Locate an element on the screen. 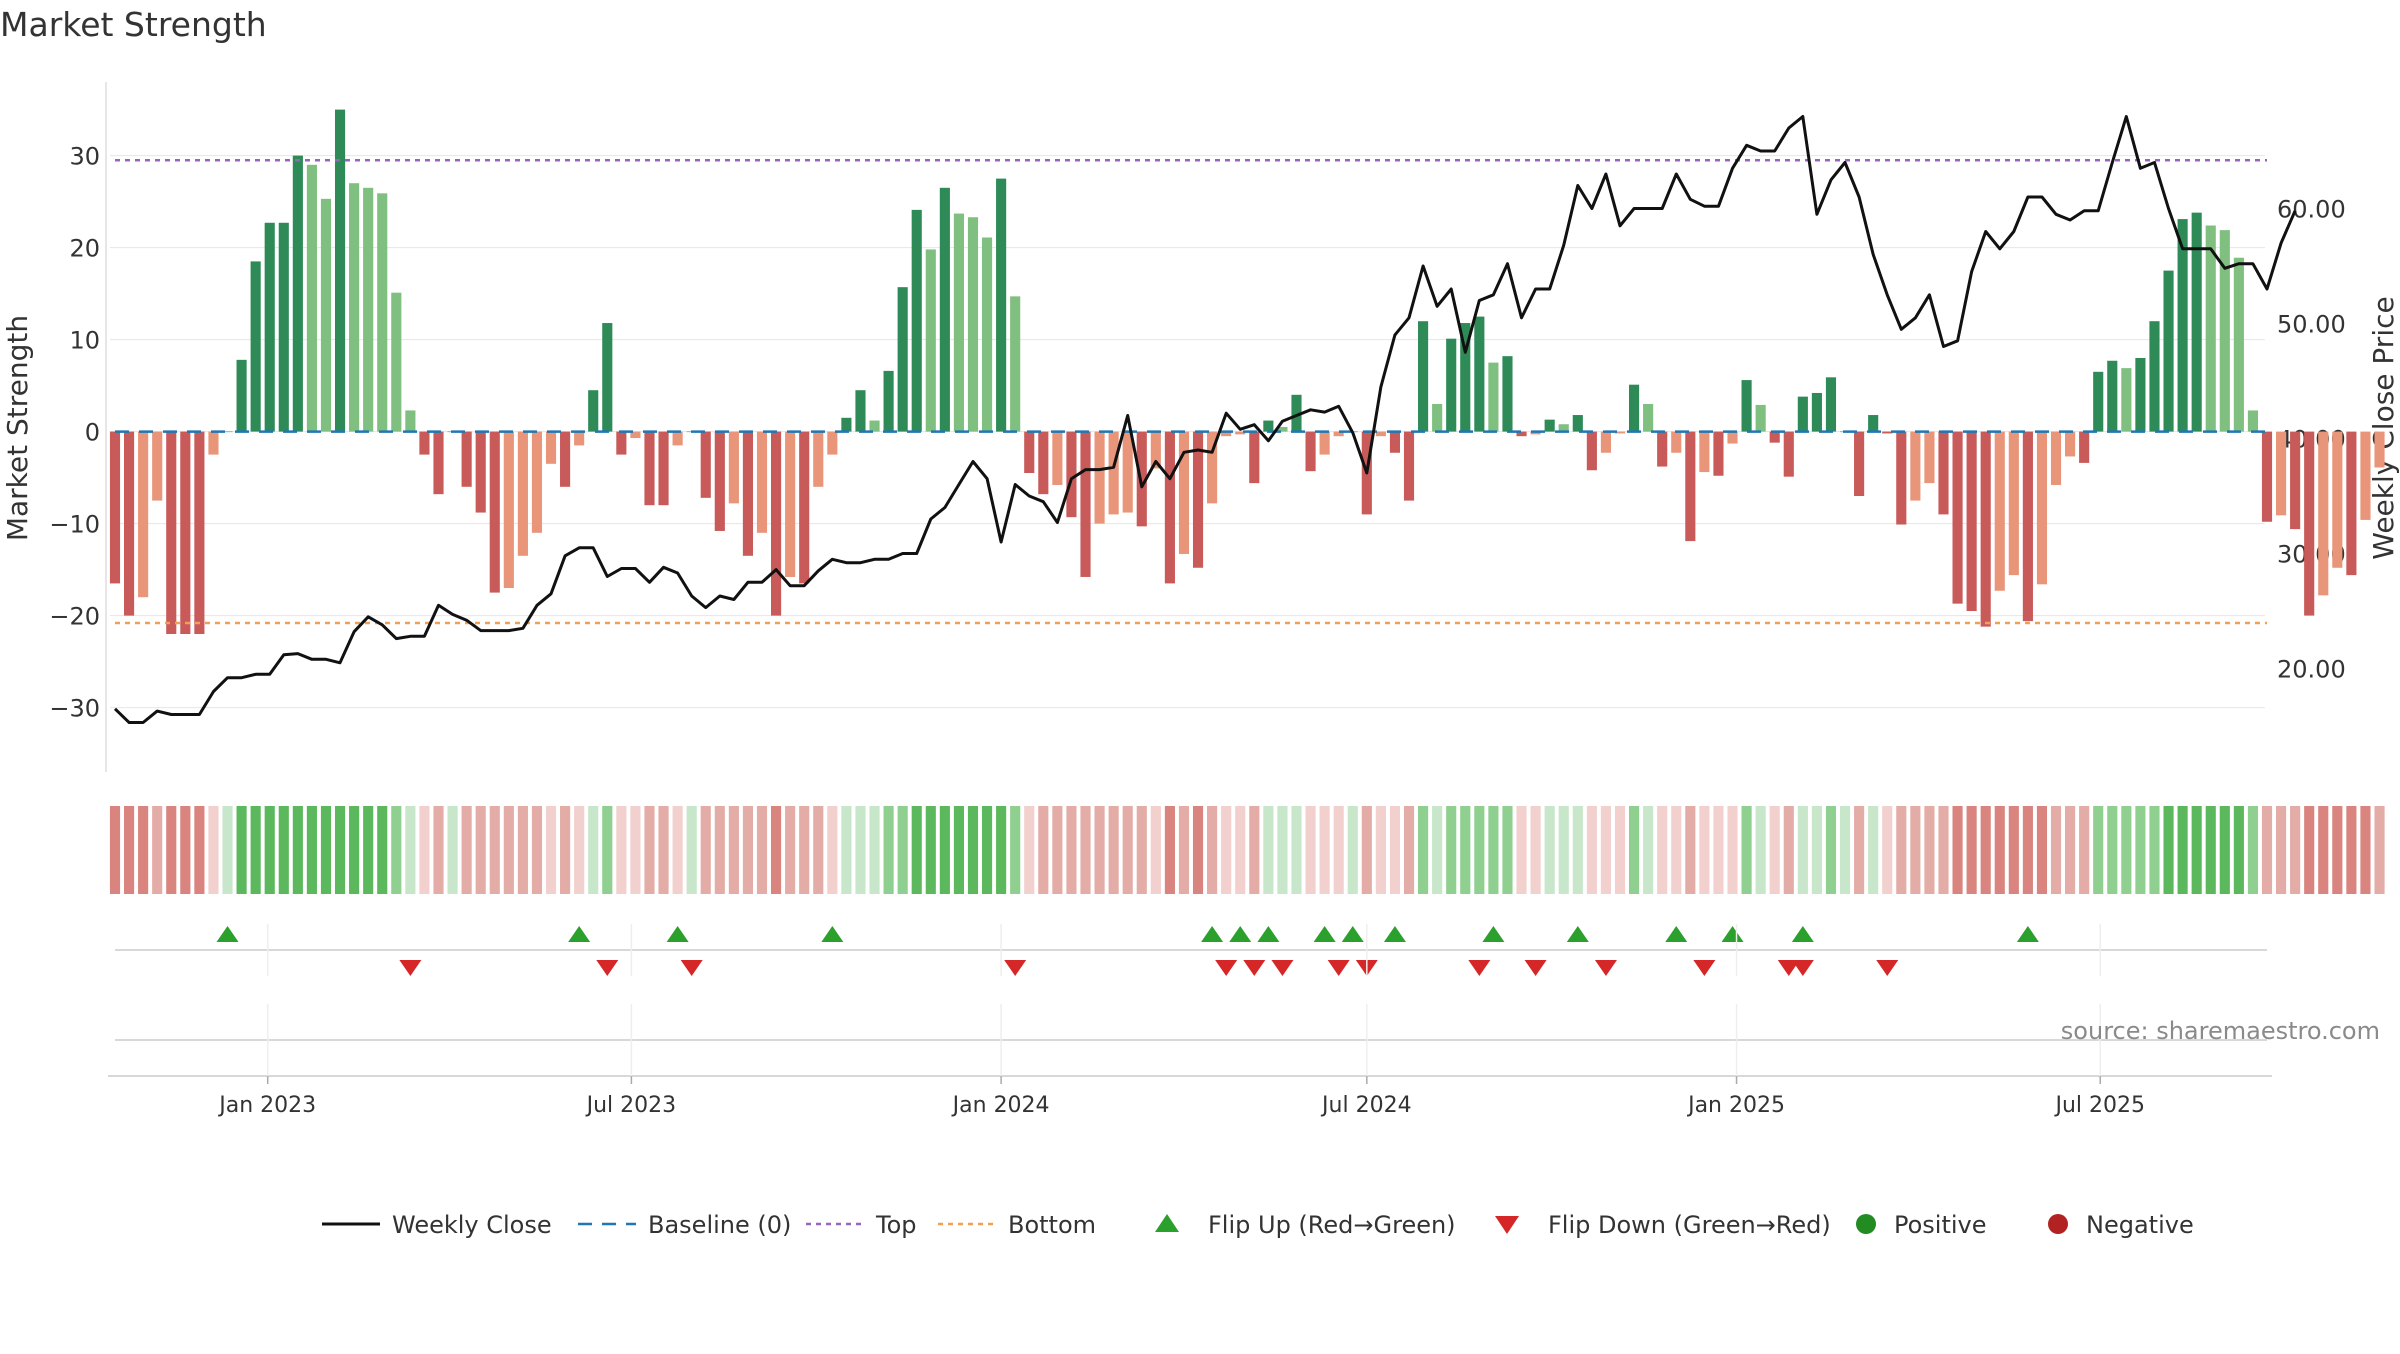 The width and height of the screenshot is (2400, 1354). x-tick-label: Jul 2024 is located at coordinates (1366, 1105).